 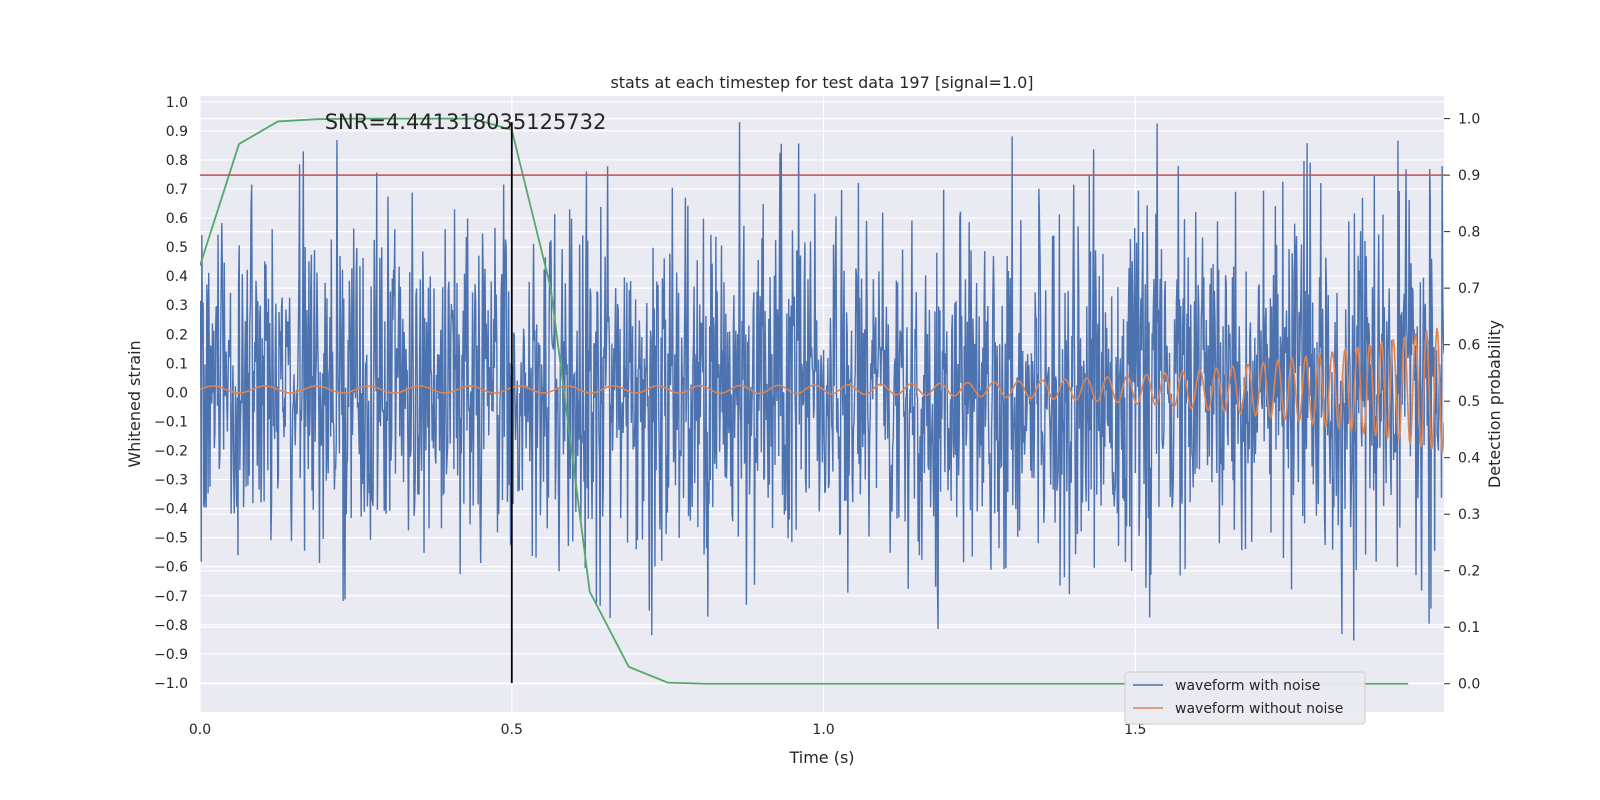 I want to click on x-tick-label-0: 0.0, so click(x=200, y=730).